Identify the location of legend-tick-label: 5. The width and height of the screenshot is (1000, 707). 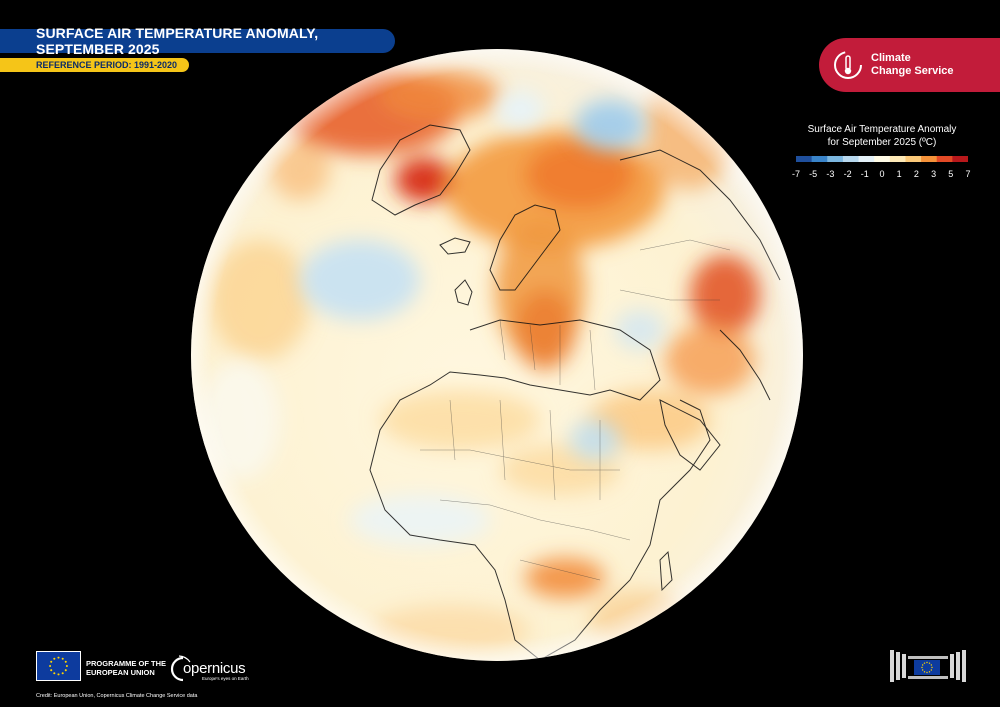
(951, 174).